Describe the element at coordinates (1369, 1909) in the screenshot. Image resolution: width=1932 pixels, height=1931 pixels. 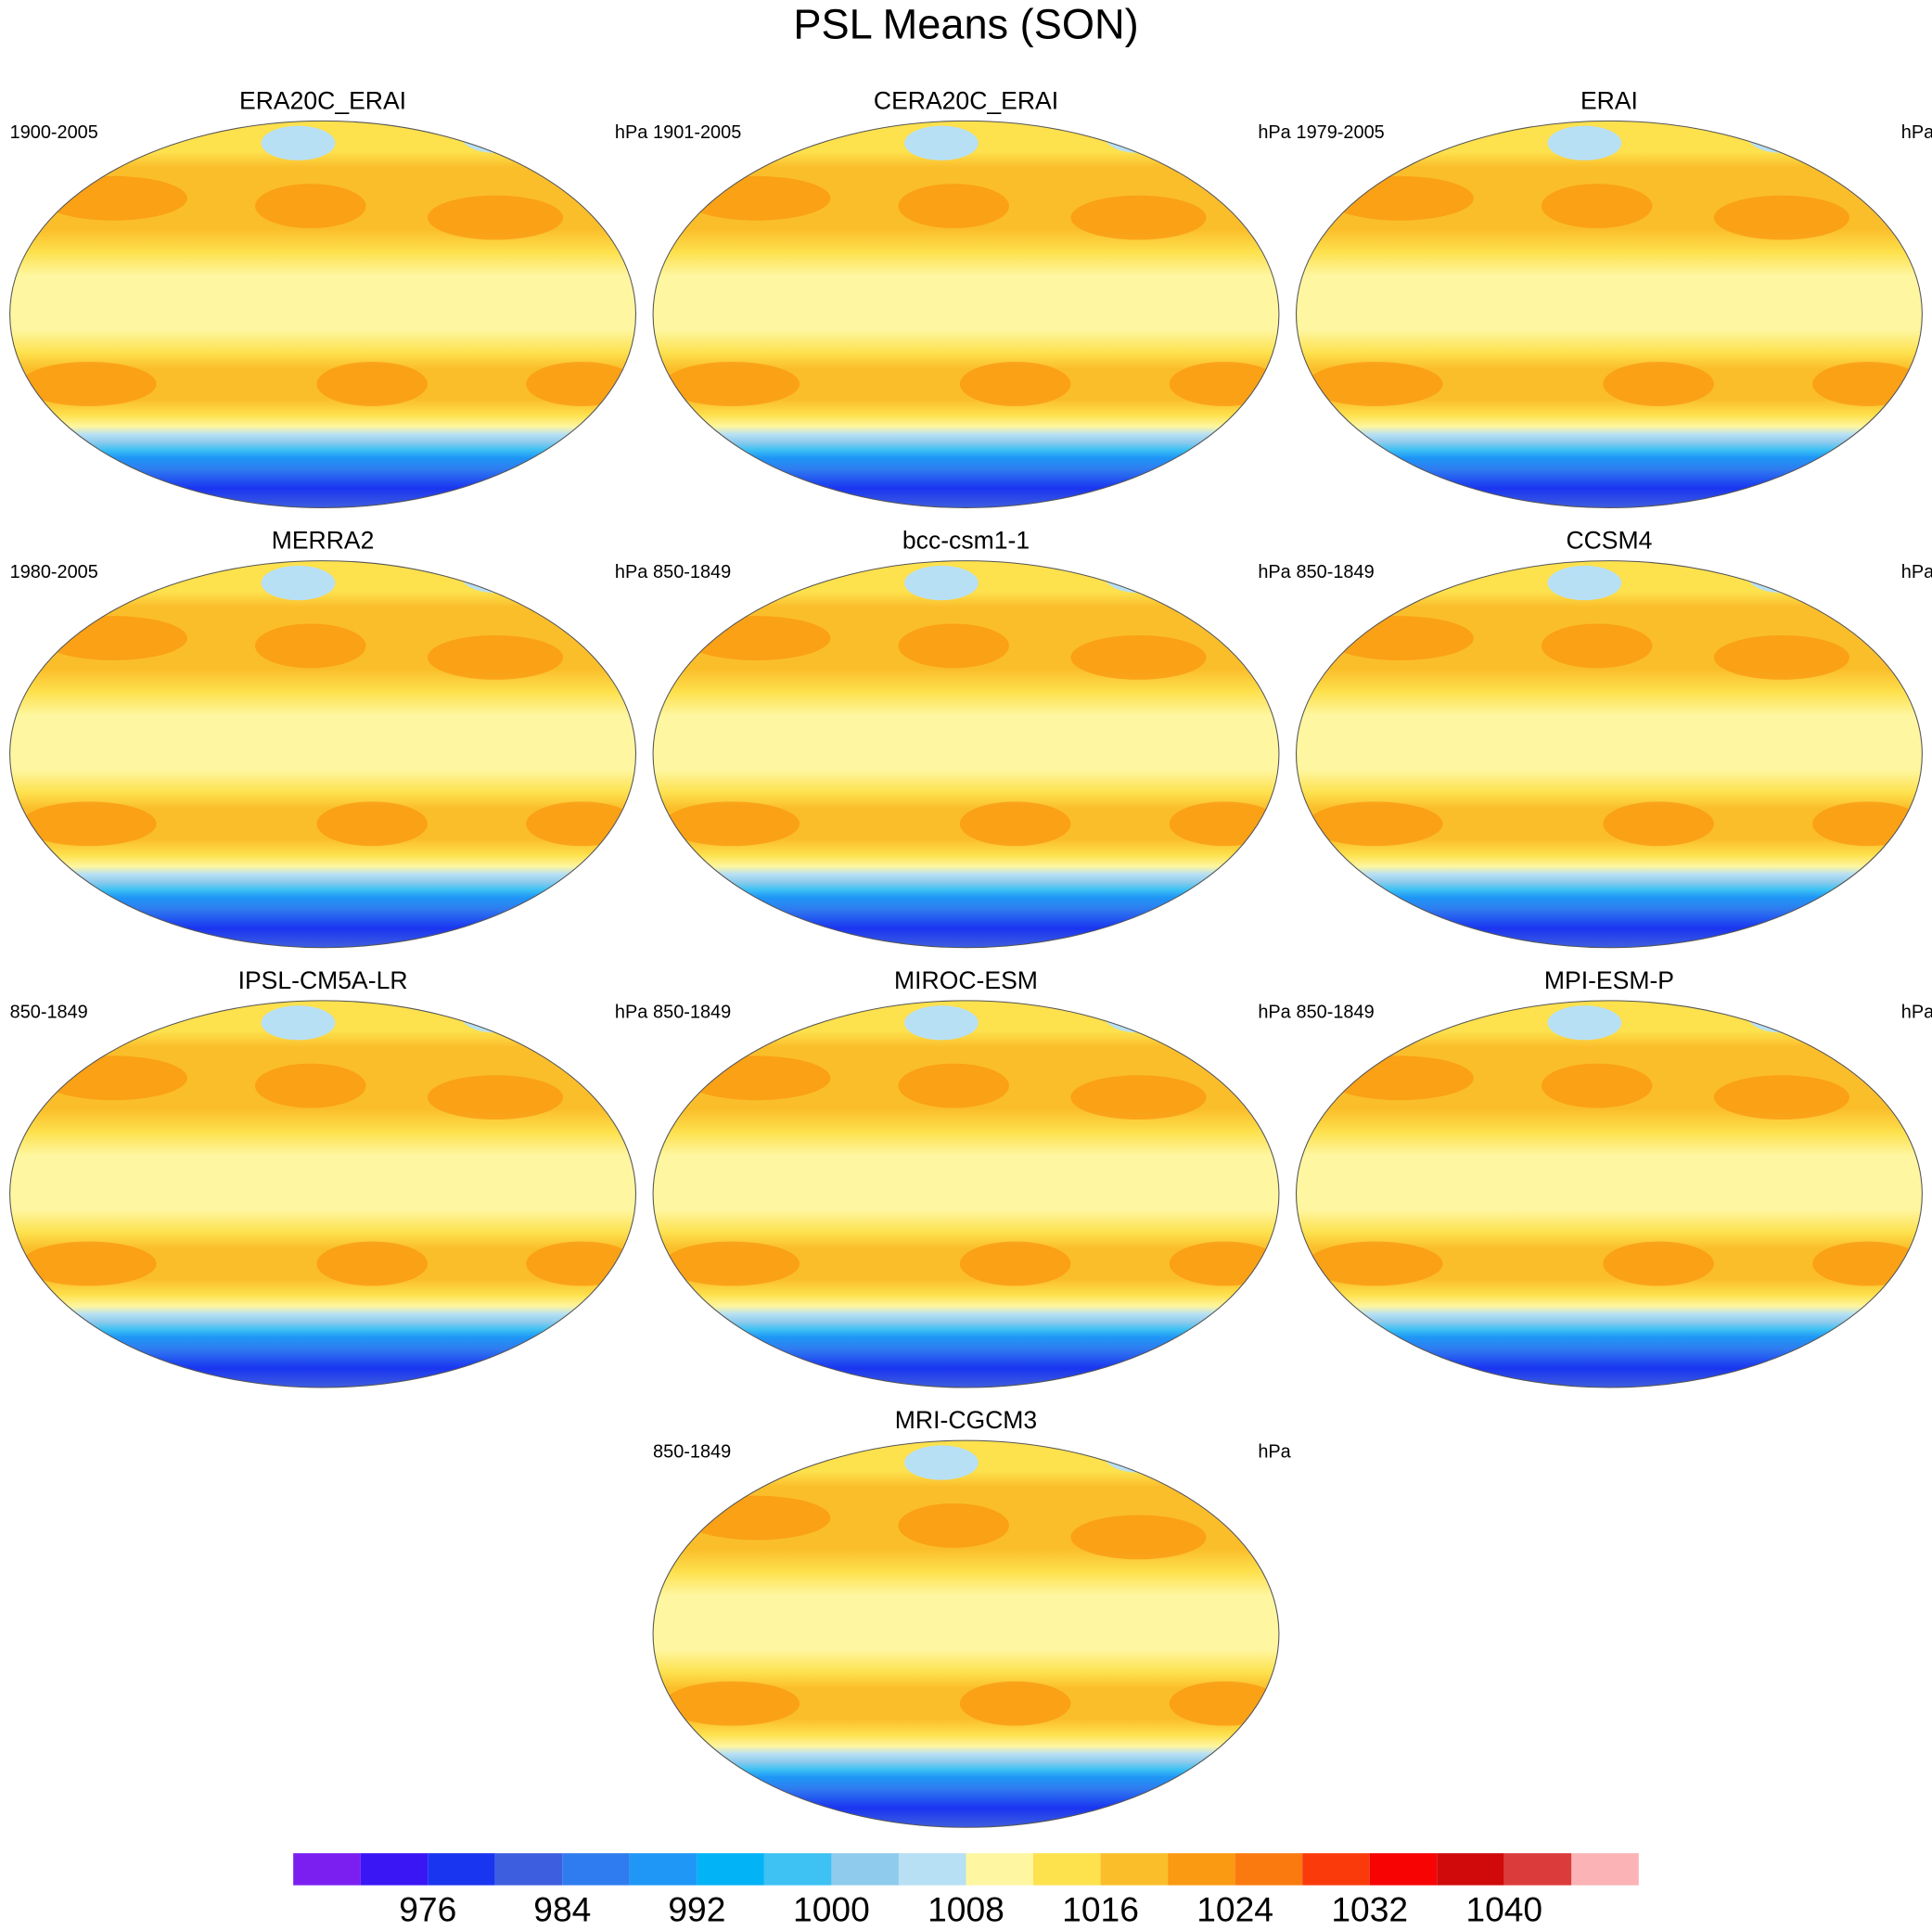
I see `colorbar-label: 1032` at that location.